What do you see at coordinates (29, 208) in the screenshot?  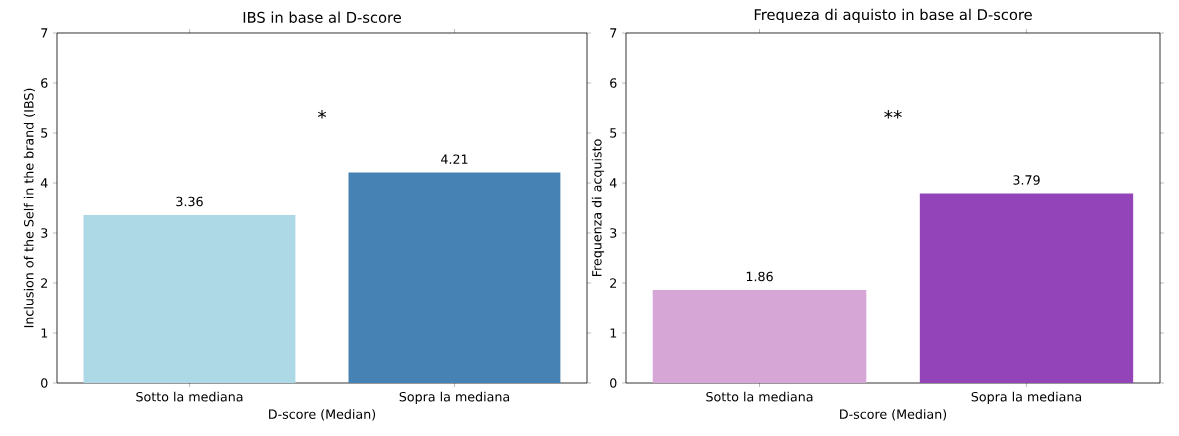 I see `y-axis-title: Inclusion of the Self in the brand (IBS)` at bounding box center [29, 208].